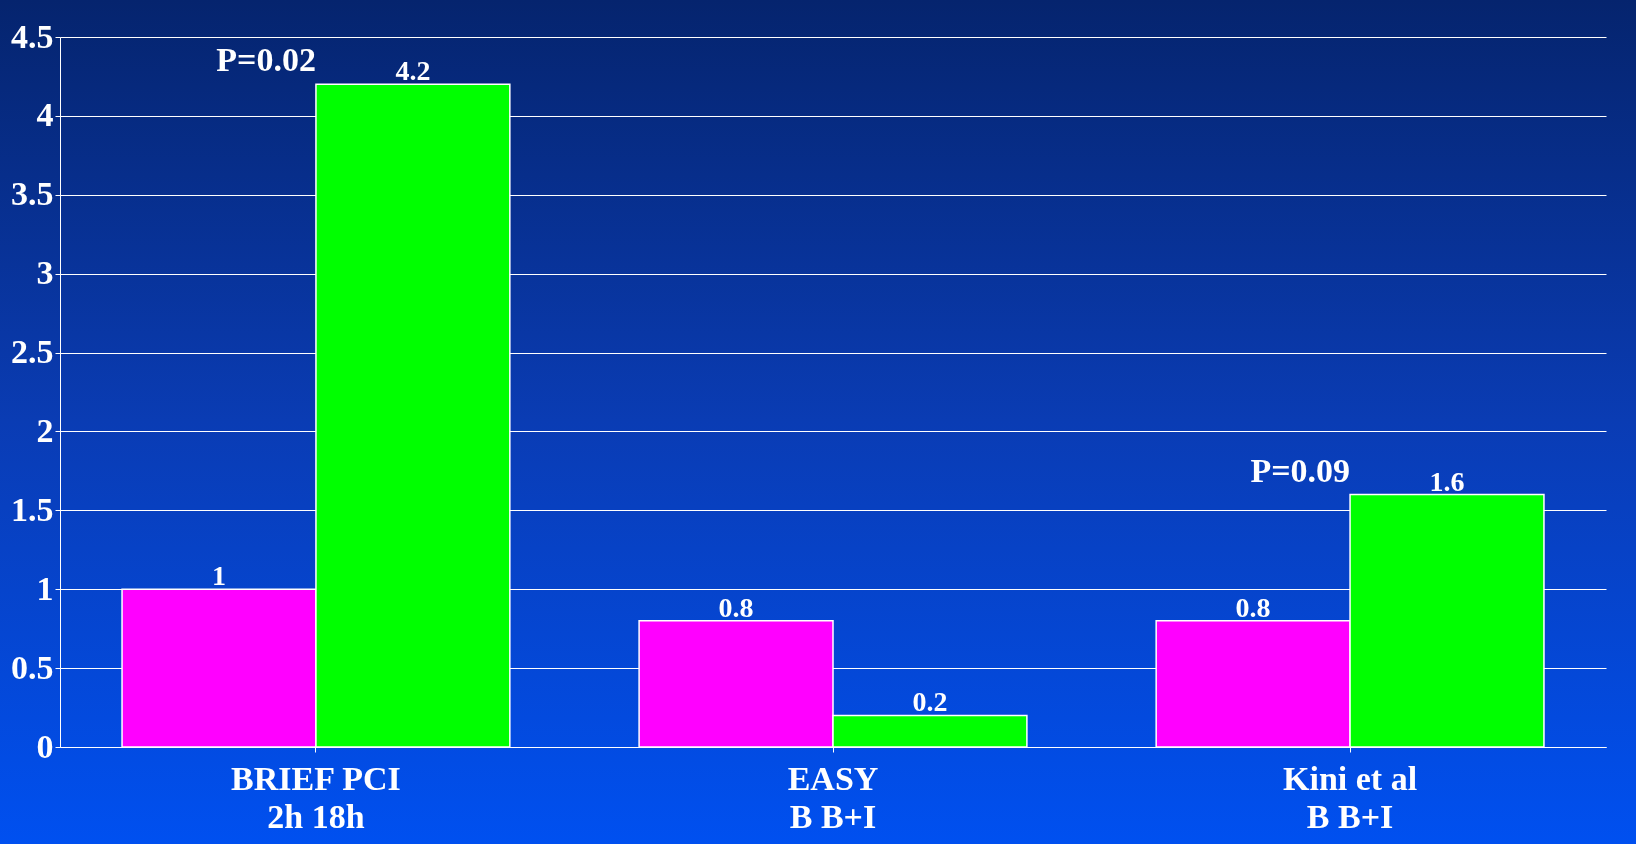 The image size is (1636, 844). Describe the element at coordinates (833, 797) in the screenshot. I see `x-tick-label: EASY B B+I` at that location.